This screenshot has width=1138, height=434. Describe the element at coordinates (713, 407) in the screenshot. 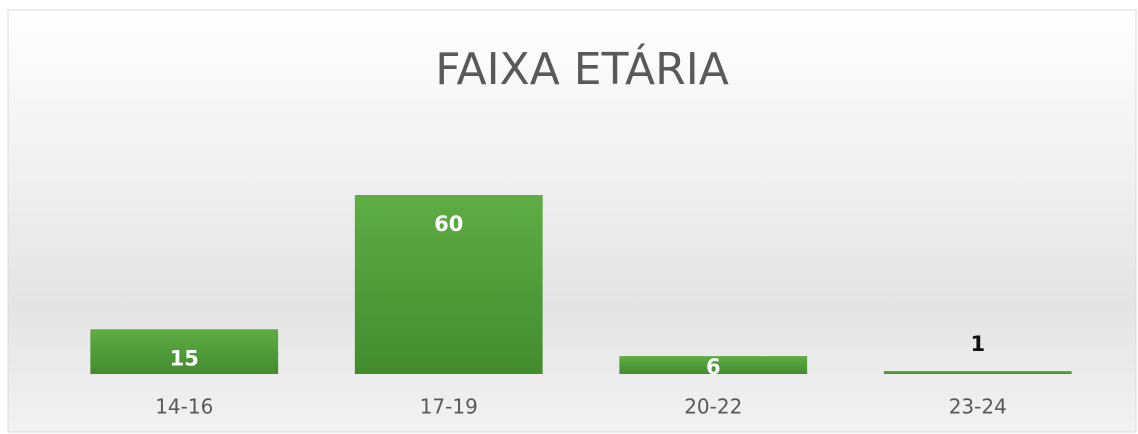

I see `x-tick-label: 20-22` at that location.